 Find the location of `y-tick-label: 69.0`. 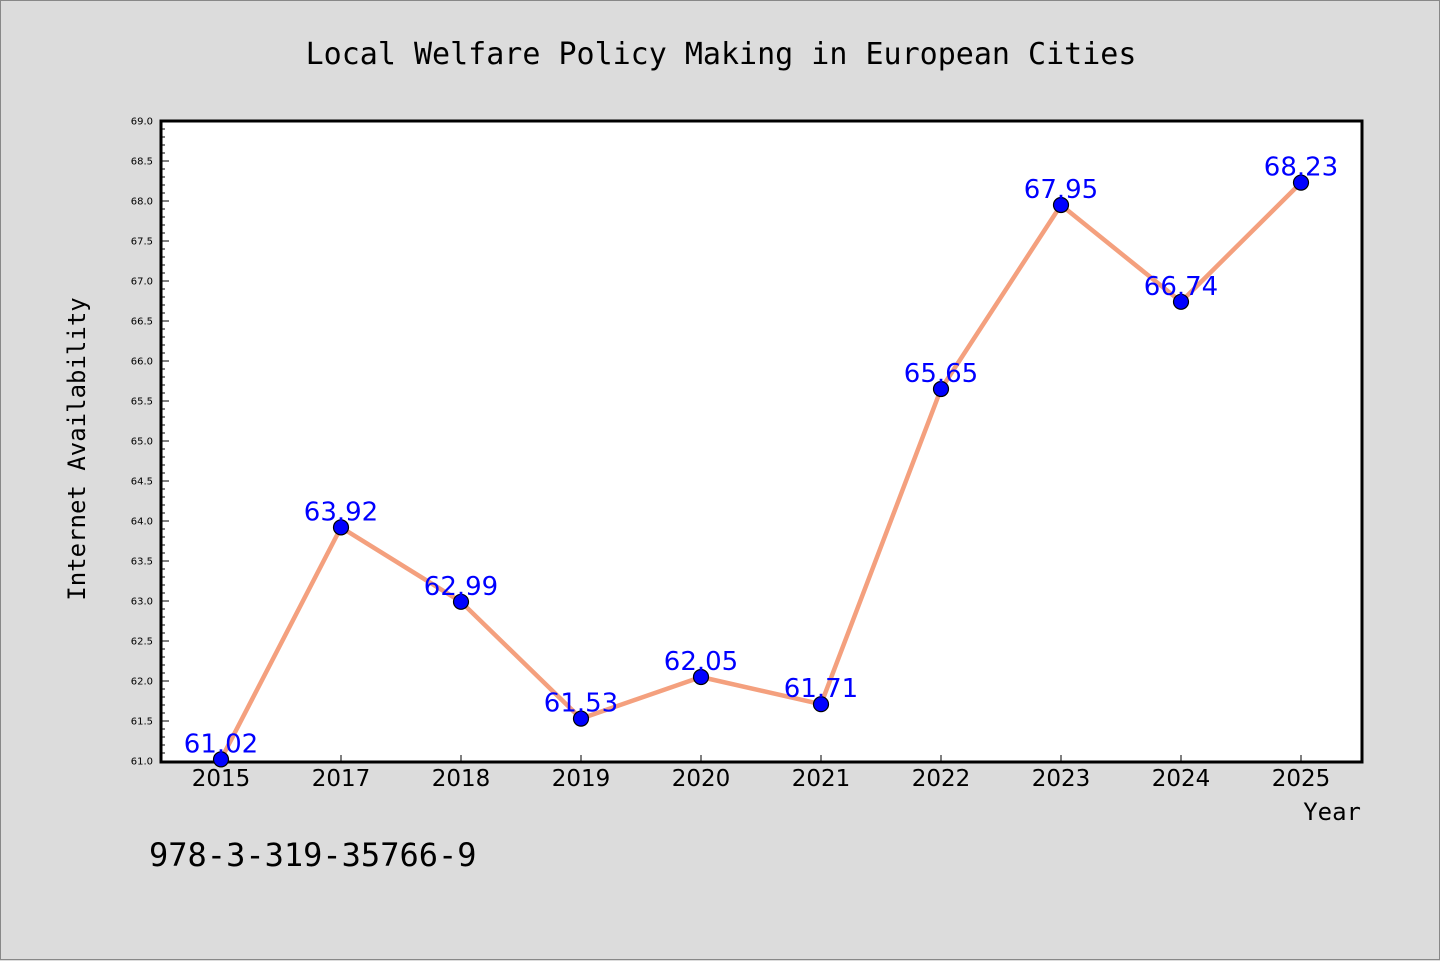

y-tick-label: 69.0 is located at coordinates (142, 122).